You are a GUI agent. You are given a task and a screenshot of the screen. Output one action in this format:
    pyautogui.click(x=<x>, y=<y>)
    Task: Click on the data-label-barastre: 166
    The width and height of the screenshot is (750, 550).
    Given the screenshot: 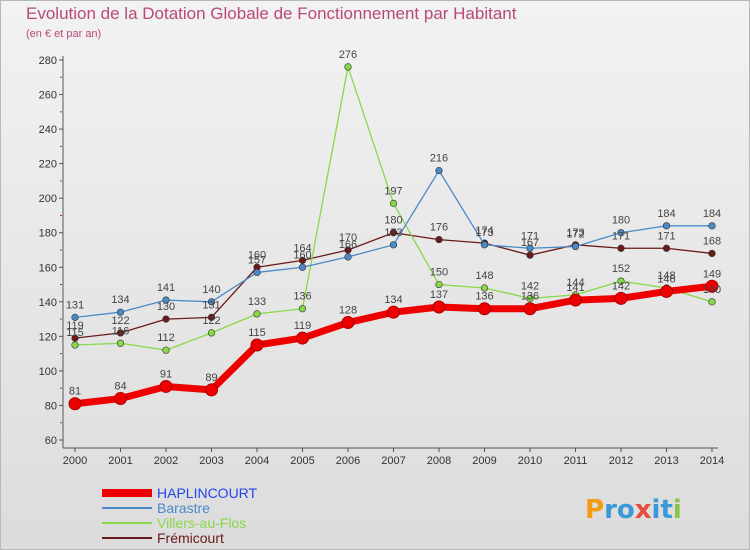 What is the action you would take?
    pyautogui.click(x=348, y=245)
    